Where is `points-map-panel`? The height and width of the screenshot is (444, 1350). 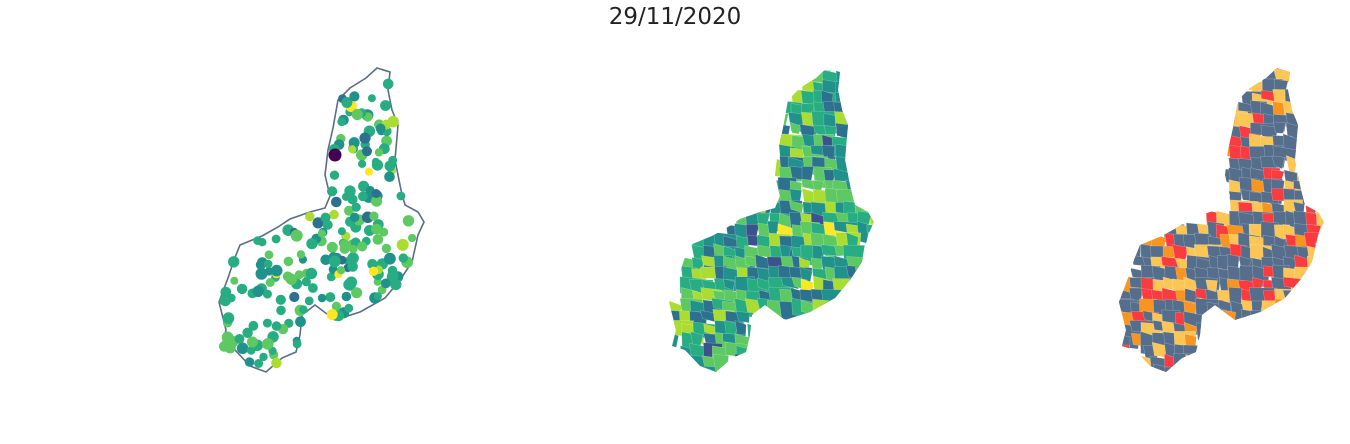 points-map-panel is located at coordinates (321, 220).